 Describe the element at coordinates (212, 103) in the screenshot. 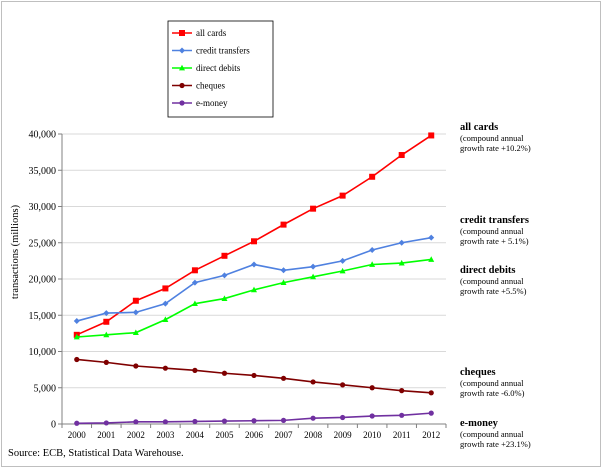

I see `legend-label: e-money` at that location.